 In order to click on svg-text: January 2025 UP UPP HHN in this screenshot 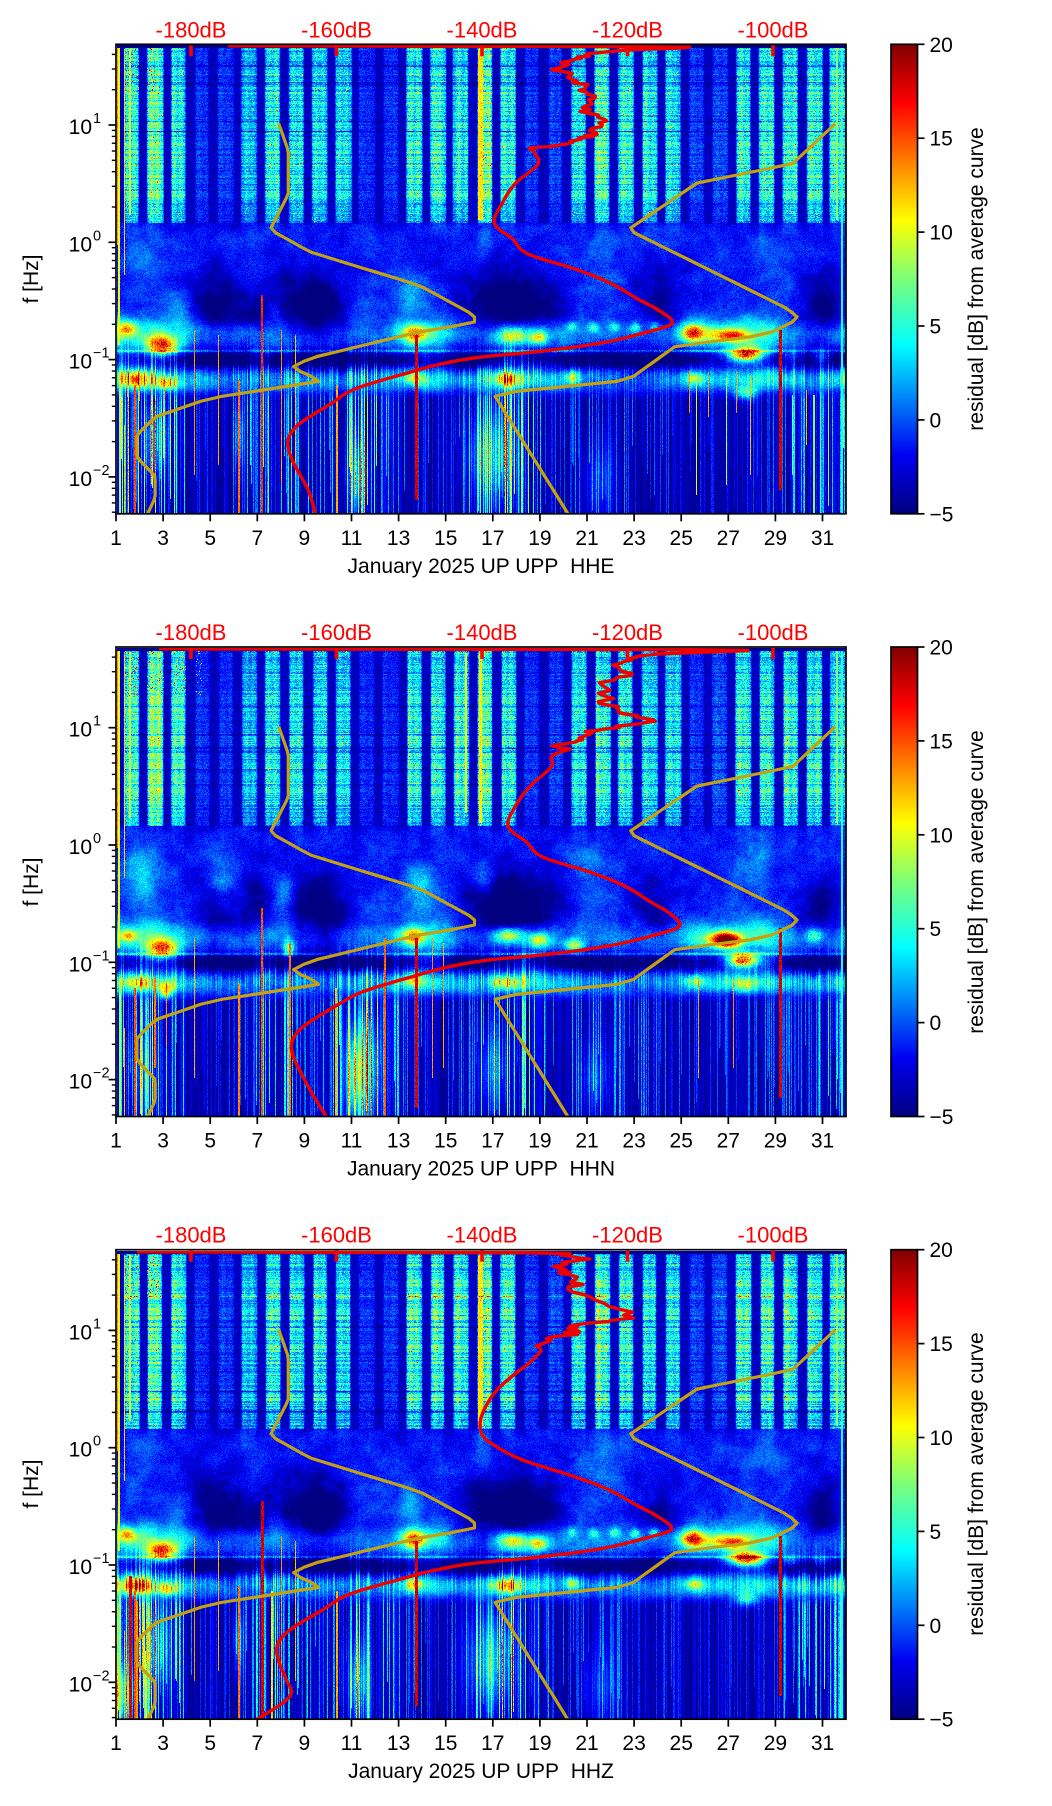, I will do `click(481, 1169)`.